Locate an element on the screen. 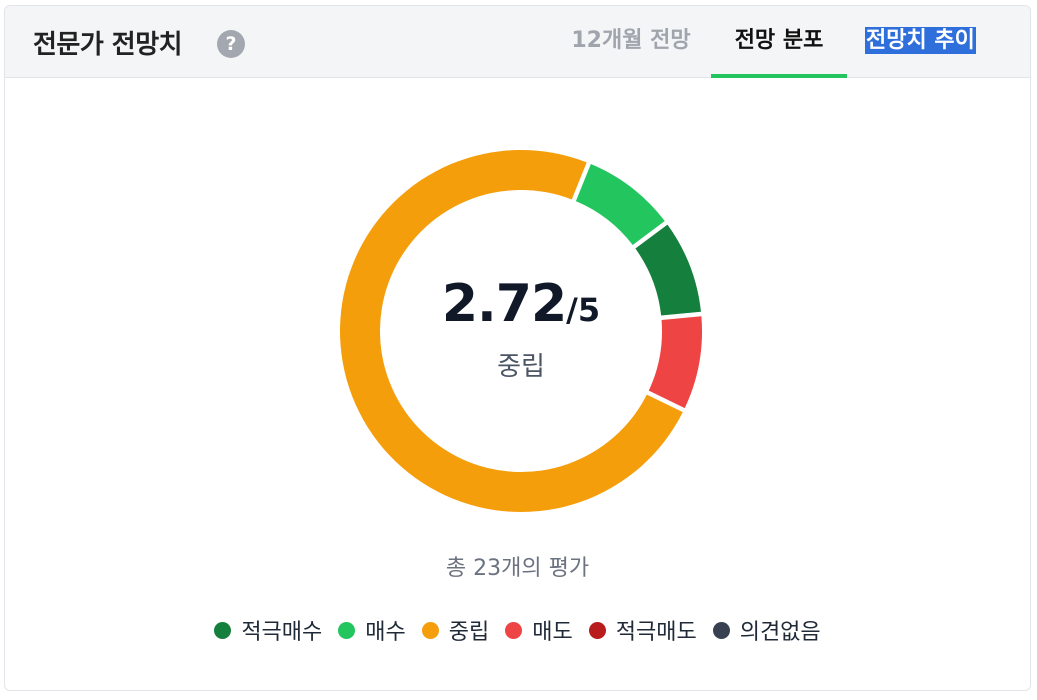  average-score: 2.72/5 is located at coordinates (521, 304).